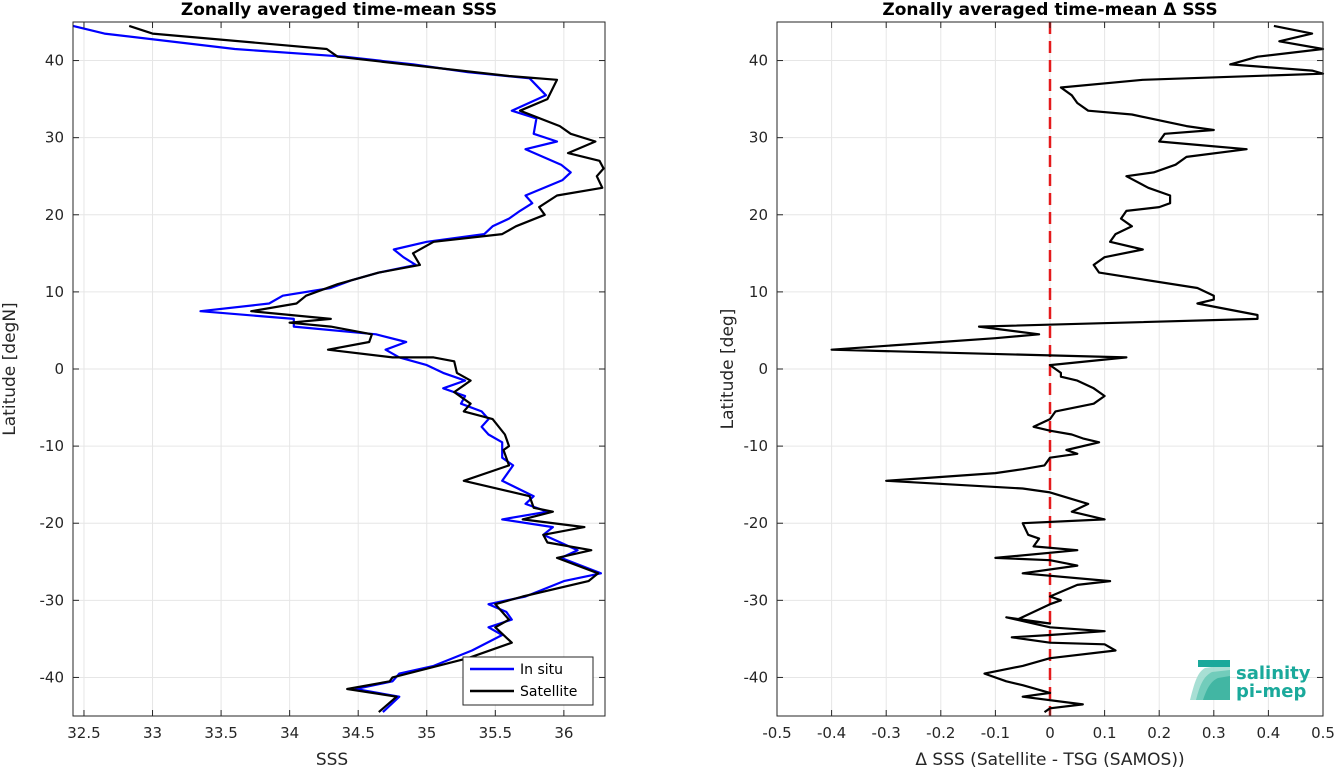  Describe the element at coordinates (1050, 733) in the screenshot. I see `delta-xtick-label: 0` at that location.